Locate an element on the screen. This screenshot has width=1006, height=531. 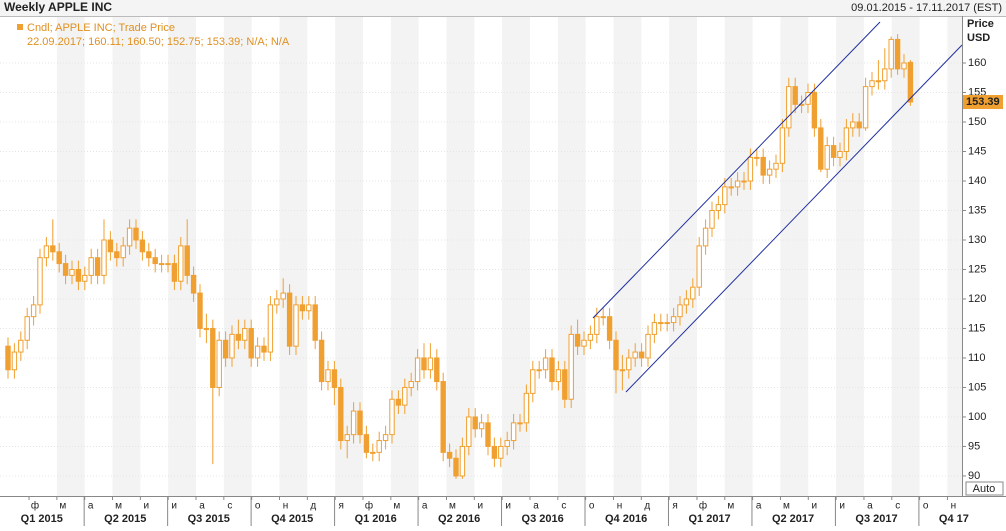
y-tick-label: 115 is located at coordinates (977, 328).